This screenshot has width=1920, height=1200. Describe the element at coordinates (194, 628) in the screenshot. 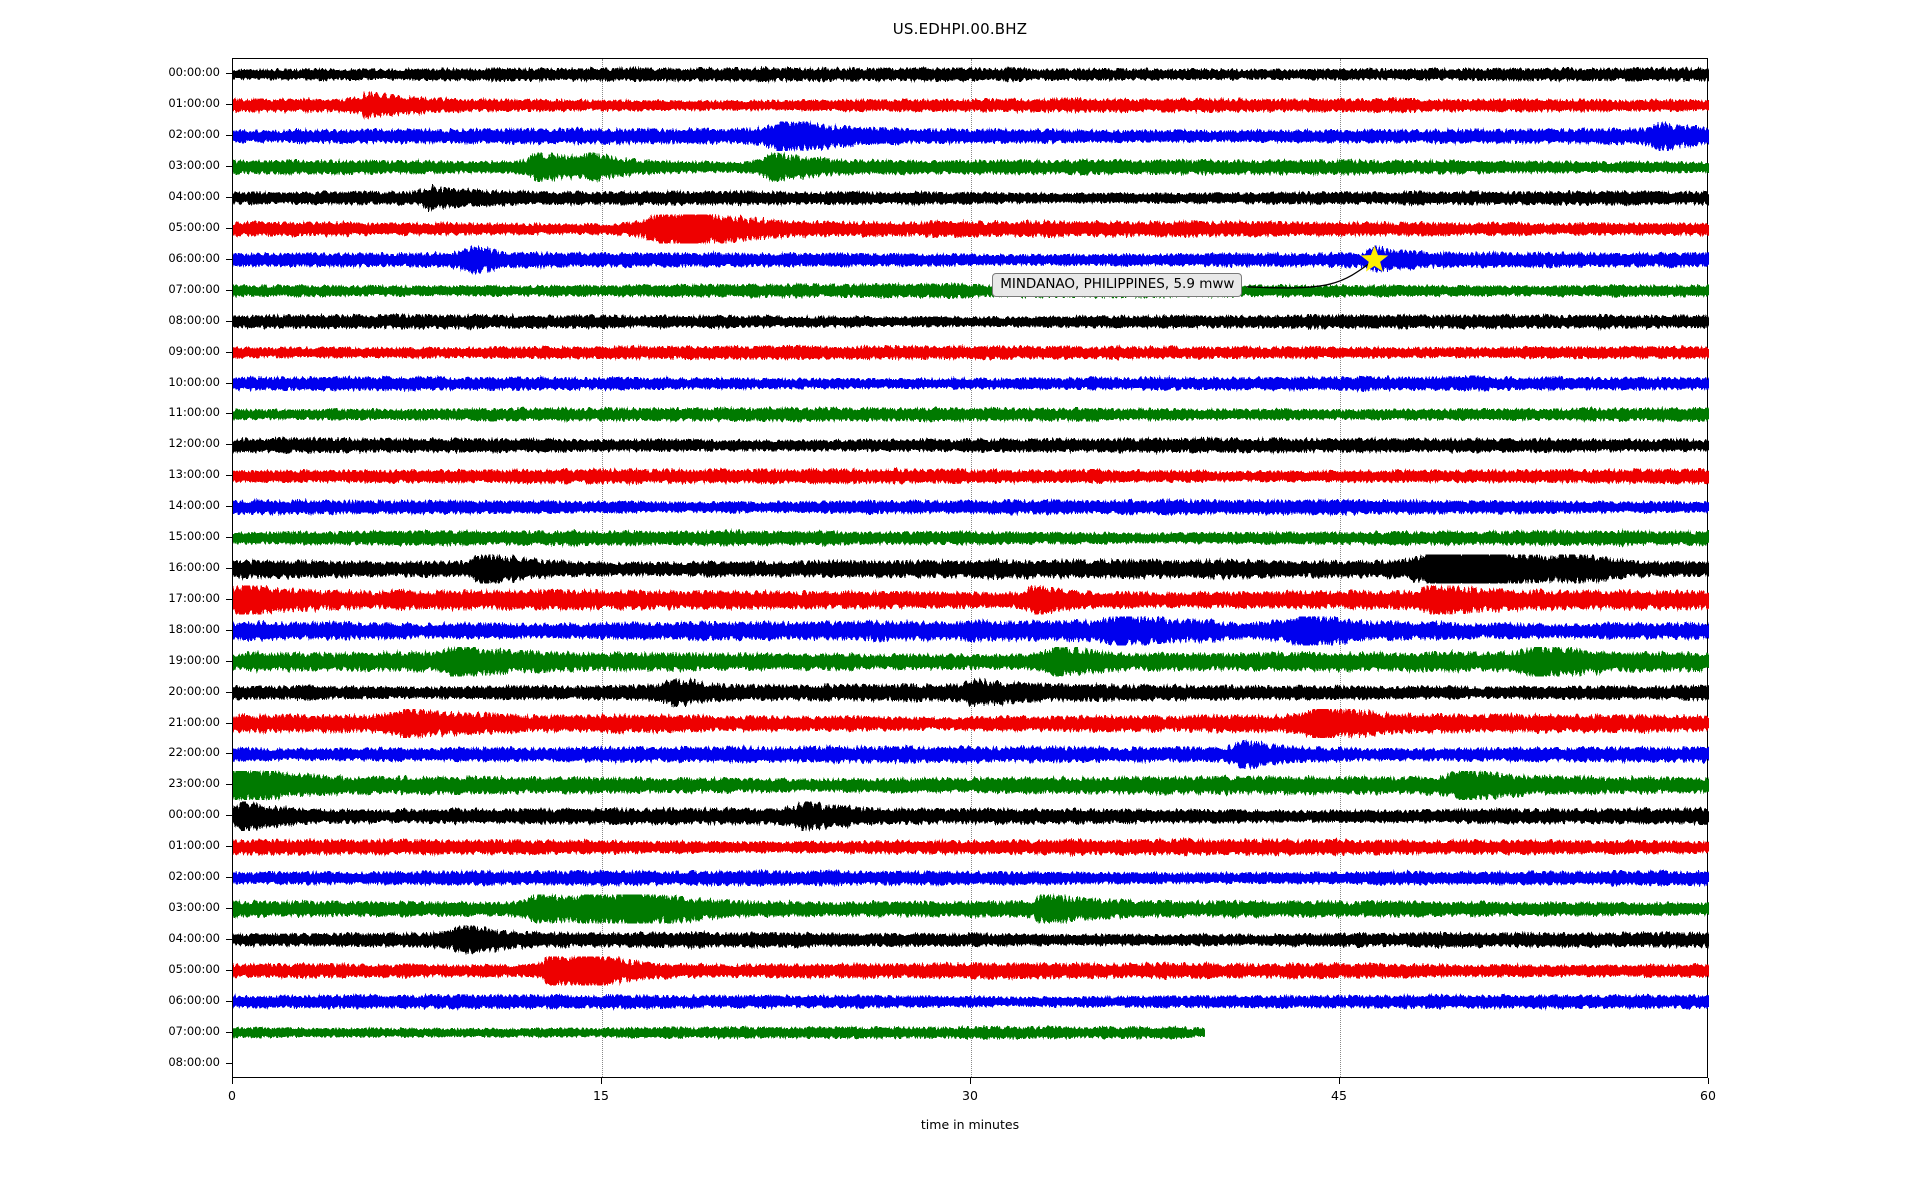

I see `y-axis-tick-label-18: 18:00:00` at that location.